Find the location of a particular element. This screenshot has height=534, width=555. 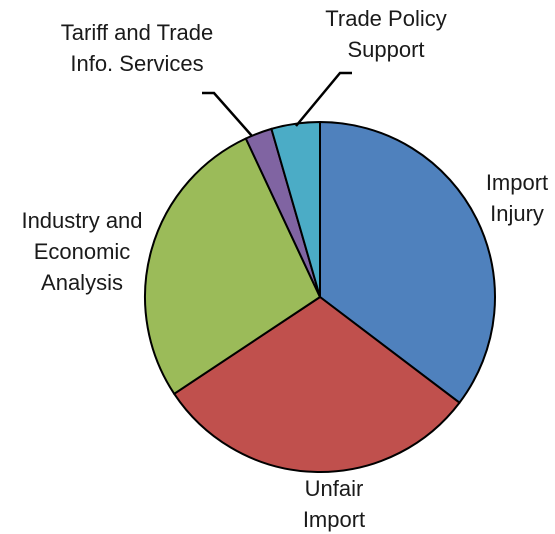

slice-label-line: Economic is located at coordinates (82, 251).